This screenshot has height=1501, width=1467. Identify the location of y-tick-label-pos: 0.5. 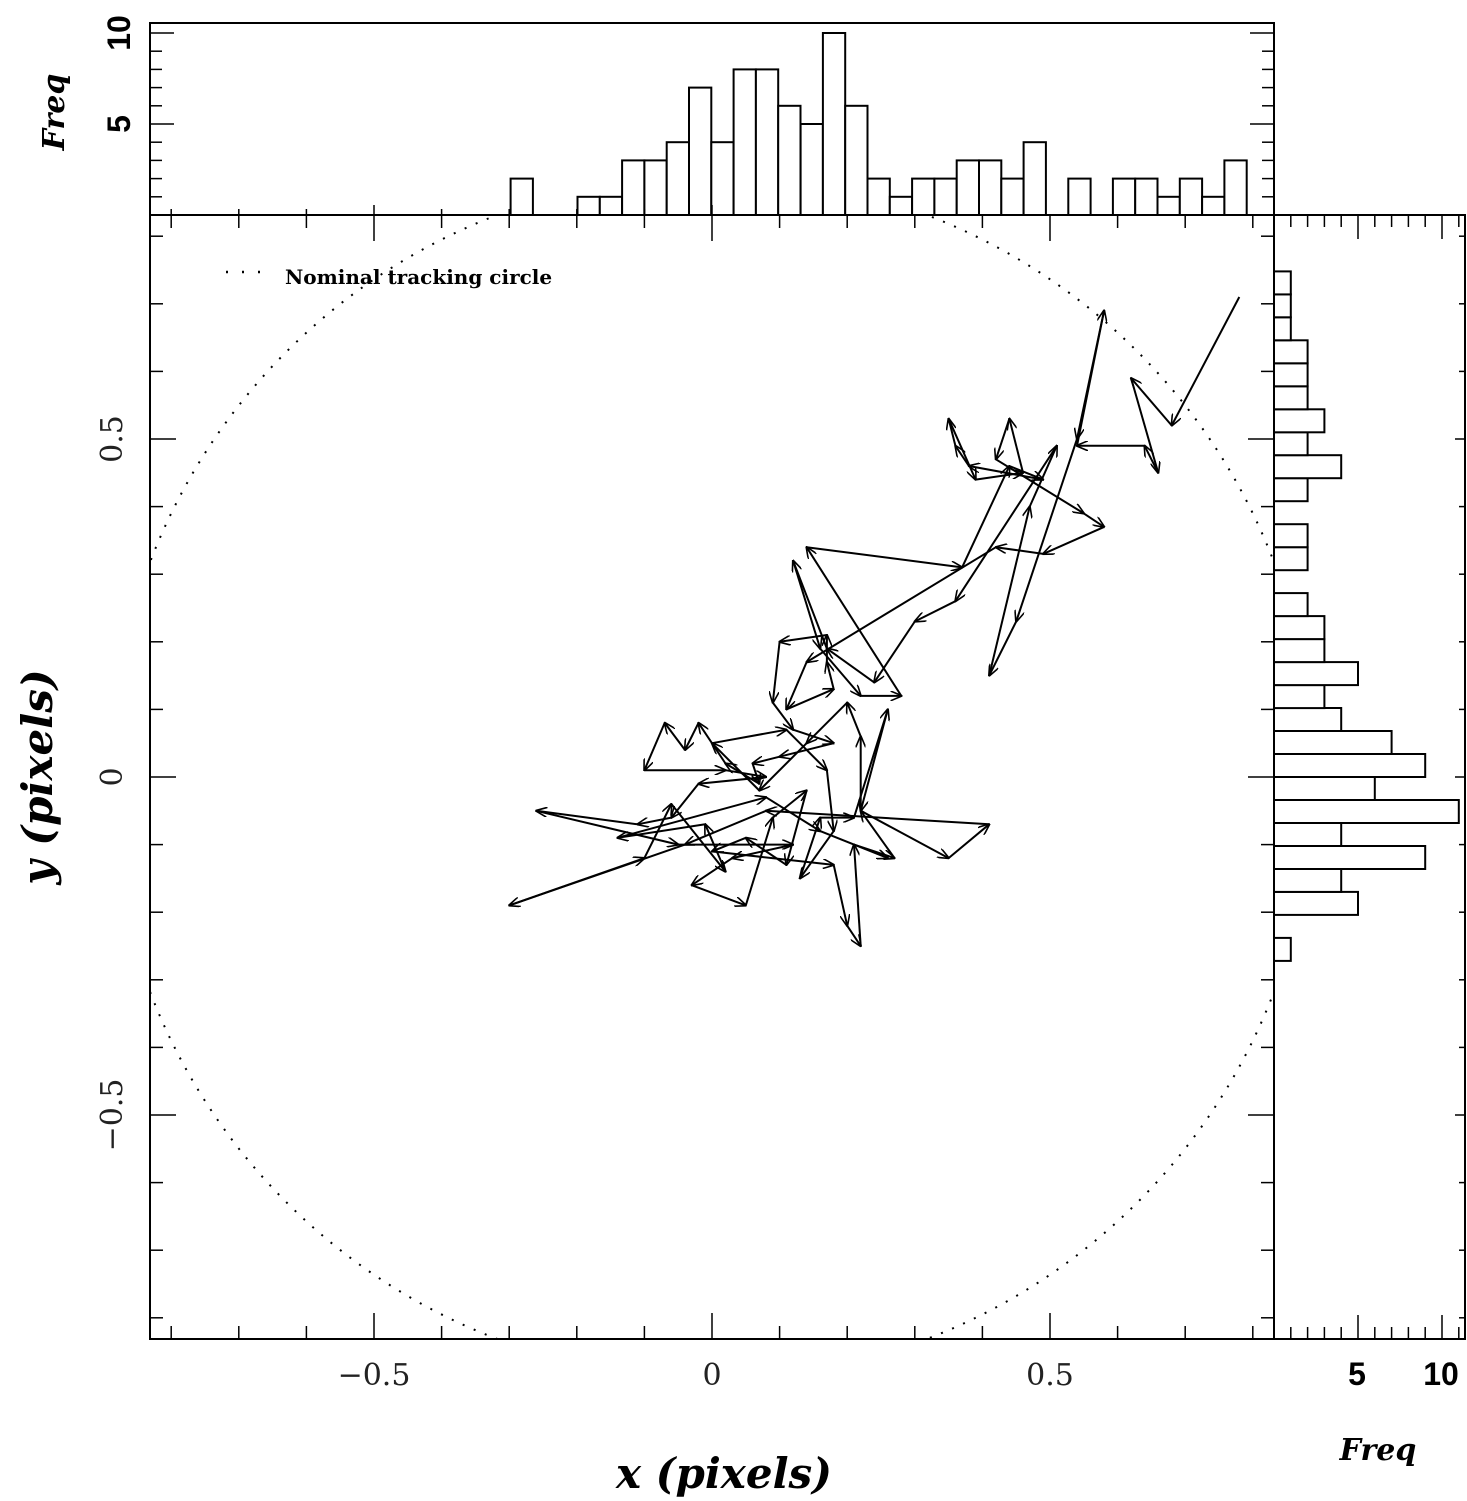
(112, 439).